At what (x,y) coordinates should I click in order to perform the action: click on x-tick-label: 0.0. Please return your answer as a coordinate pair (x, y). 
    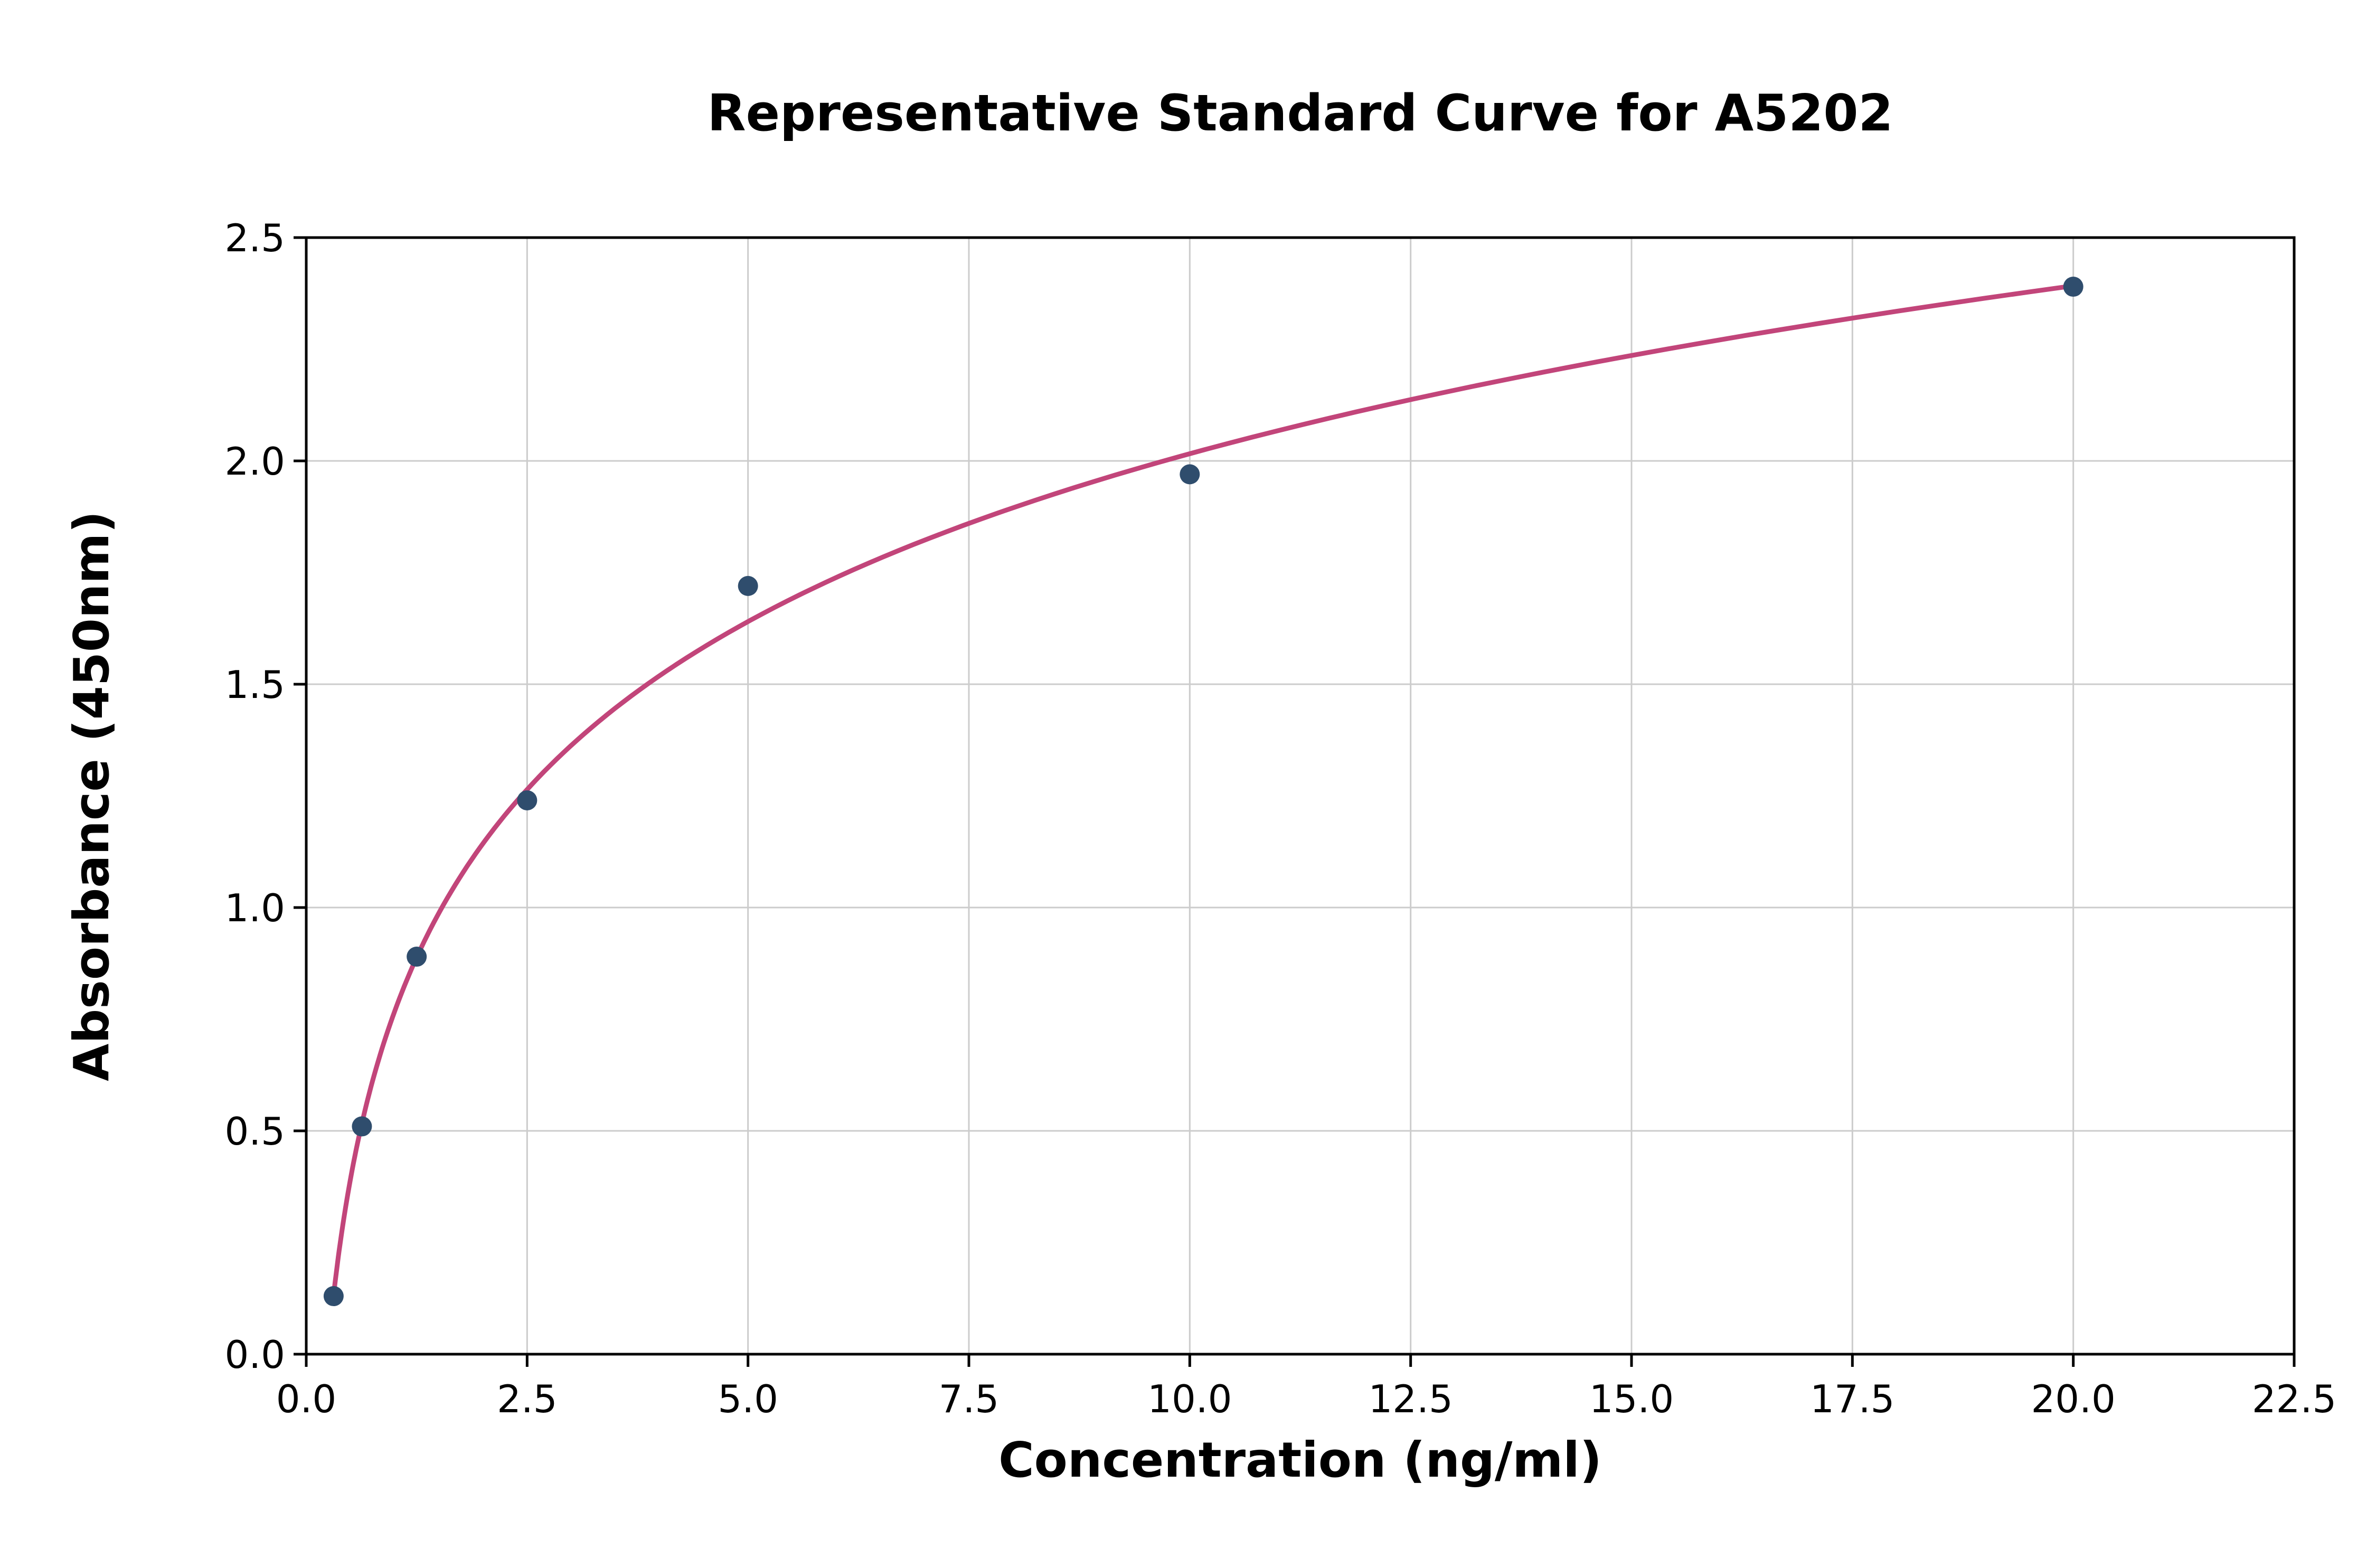
    Looking at the image, I should click on (306, 1399).